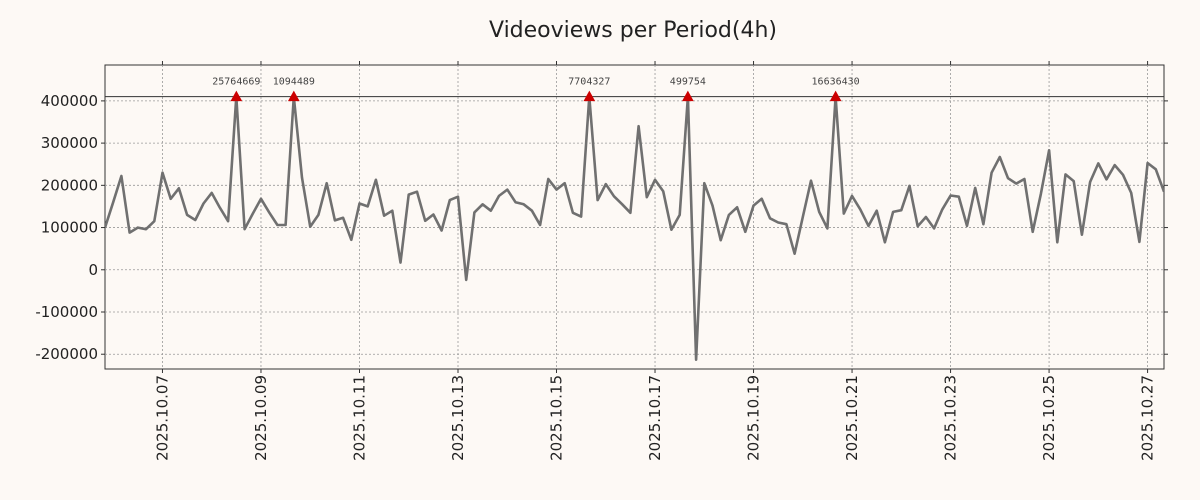  What do you see at coordinates (655, 418) in the screenshot?
I see `x-tick-label: 2025.10.17` at bounding box center [655, 418].